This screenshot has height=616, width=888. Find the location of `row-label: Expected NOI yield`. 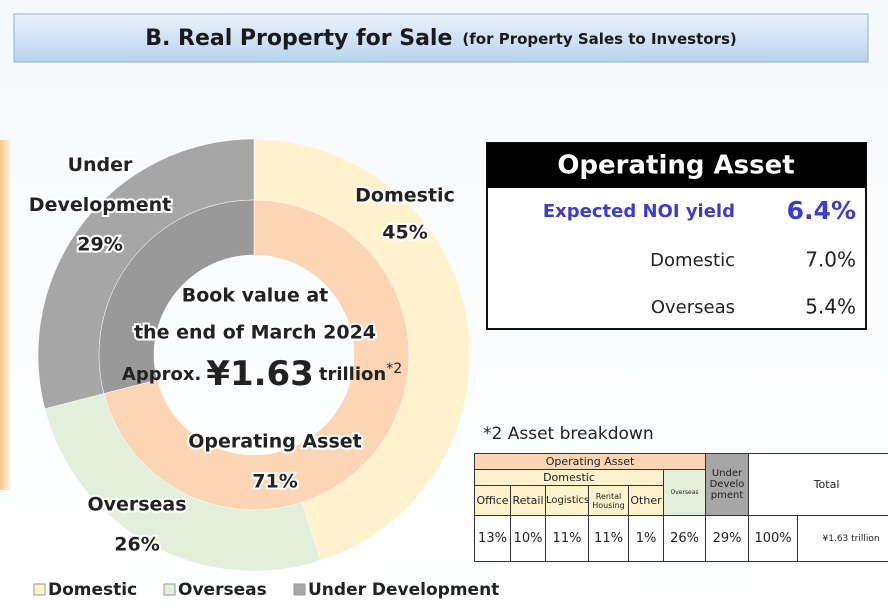

row-label: Expected NOI yield is located at coordinates (639, 211).